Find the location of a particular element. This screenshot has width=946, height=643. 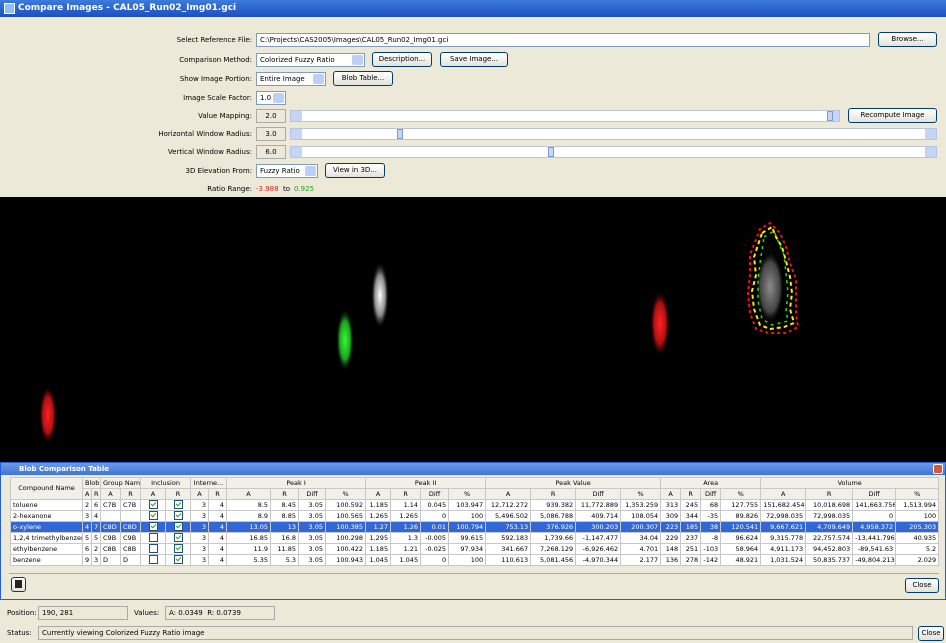

cell: 8.85 is located at coordinates (285, 516).